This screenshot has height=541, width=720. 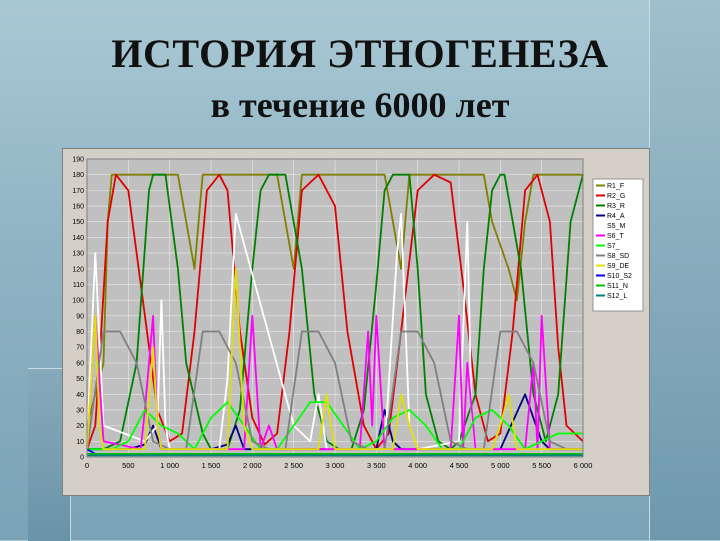 What do you see at coordinates (616, 196) in the screenshot?
I see `legend-label: R2_G` at bounding box center [616, 196].